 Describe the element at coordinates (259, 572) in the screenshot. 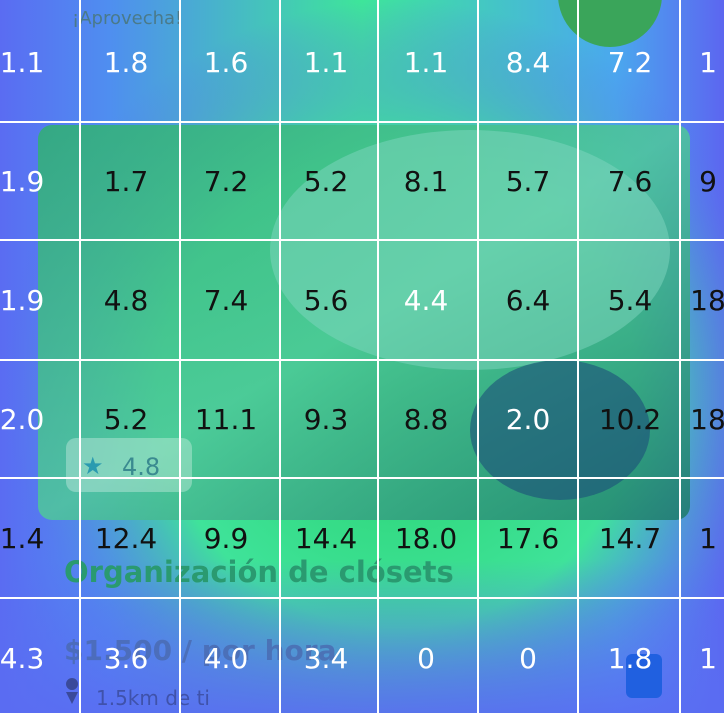

I see `card-title: Organización de clósets` at that location.